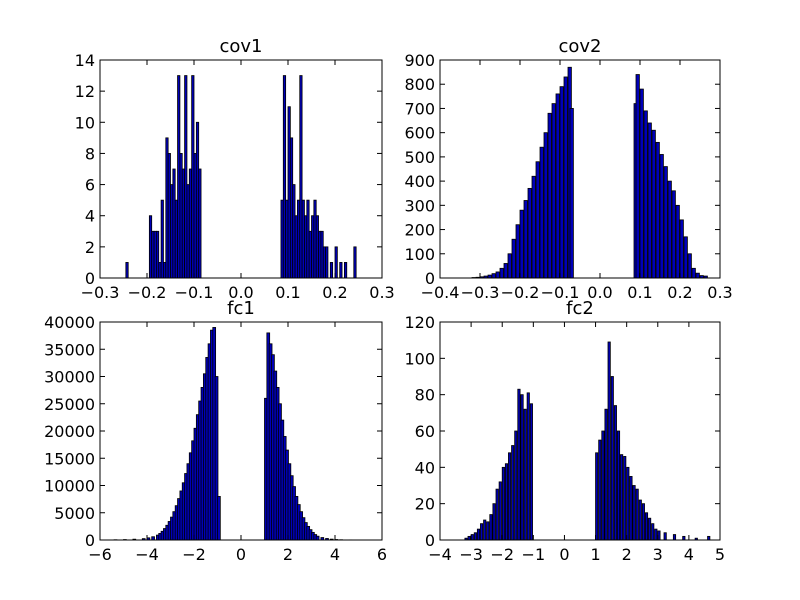  Describe the element at coordinates (69, 431) in the screenshot. I see `y-tick-label: 20000` at that location.